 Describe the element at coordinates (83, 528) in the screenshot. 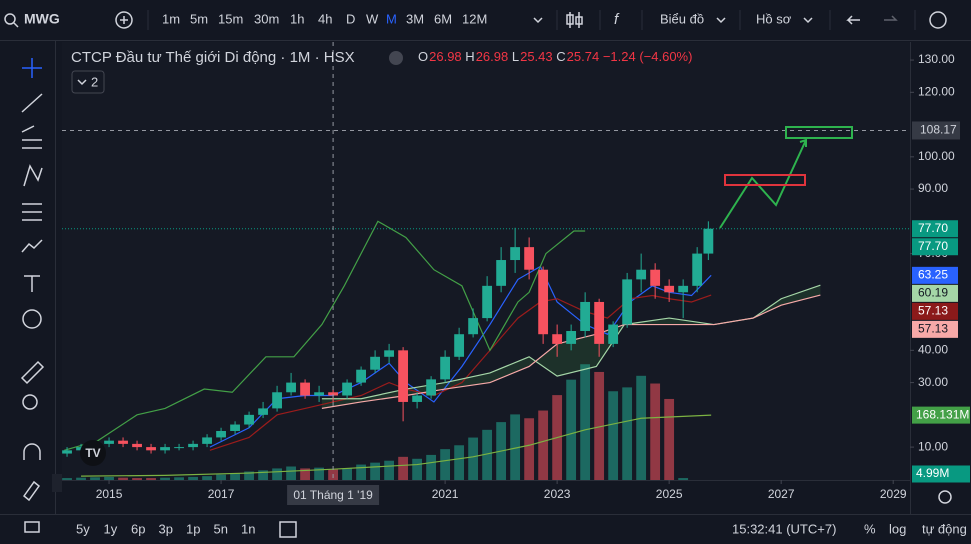

I see `range-button: 5y` at that location.